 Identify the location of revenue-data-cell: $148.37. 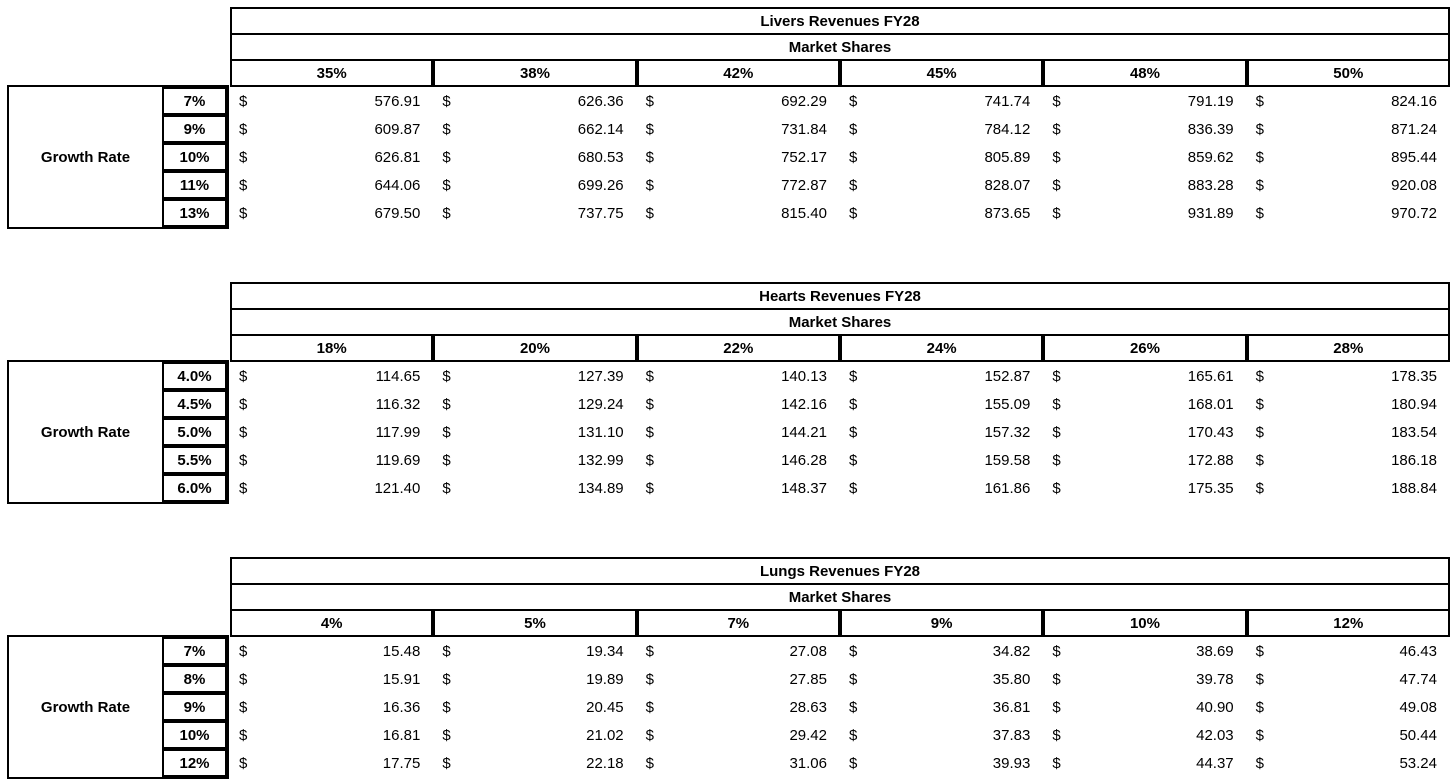
(738, 488).